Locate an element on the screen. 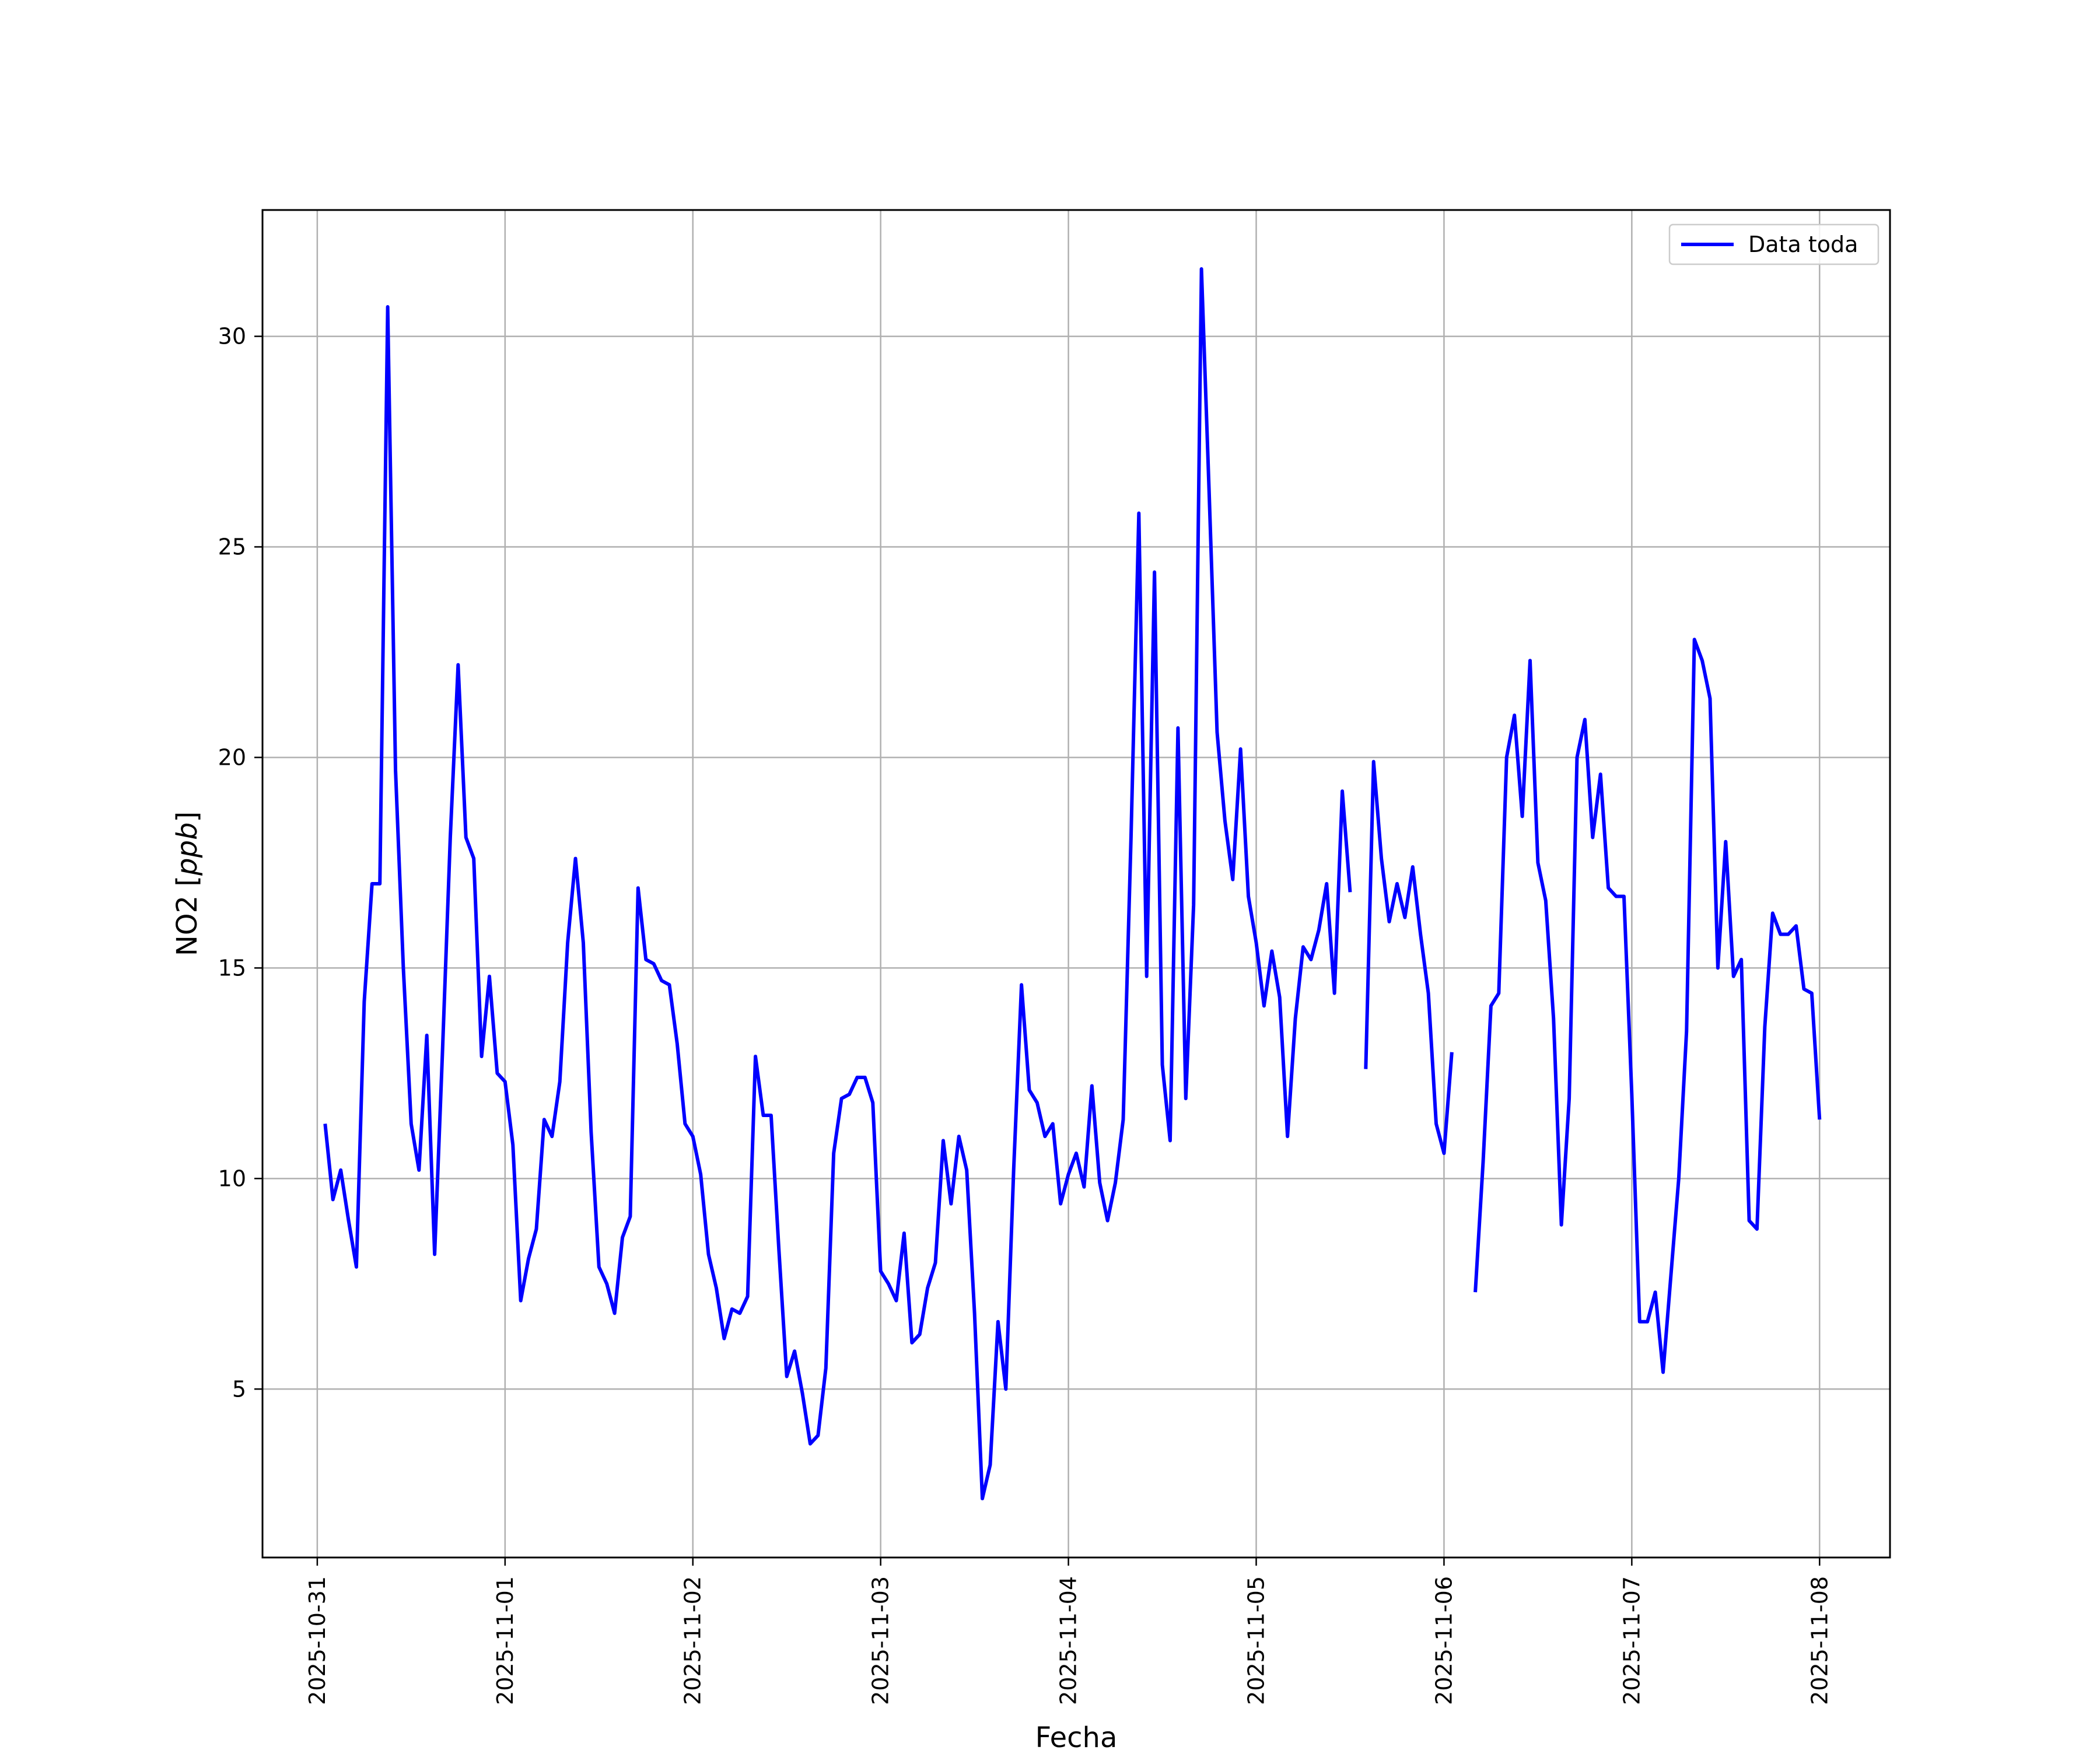 Image resolution: width=2100 pixels, height=1750 pixels. legend-label: Data toda is located at coordinates (1803, 244).